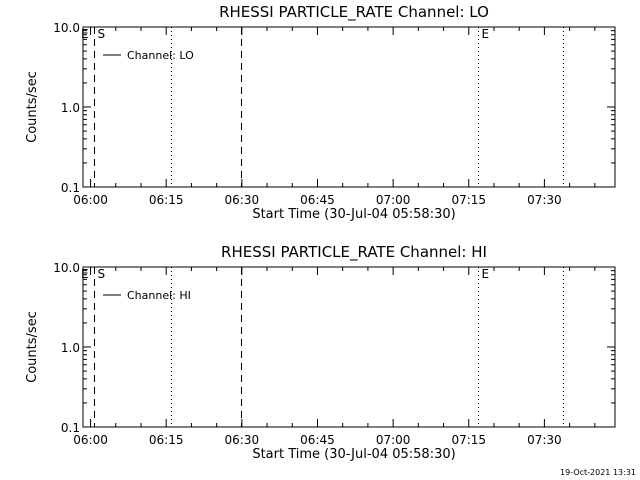  What do you see at coordinates (354, 252) in the screenshot?
I see `chart-title: RHESSI PARTICLE_RATE Channel: HI` at bounding box center [354, 252].